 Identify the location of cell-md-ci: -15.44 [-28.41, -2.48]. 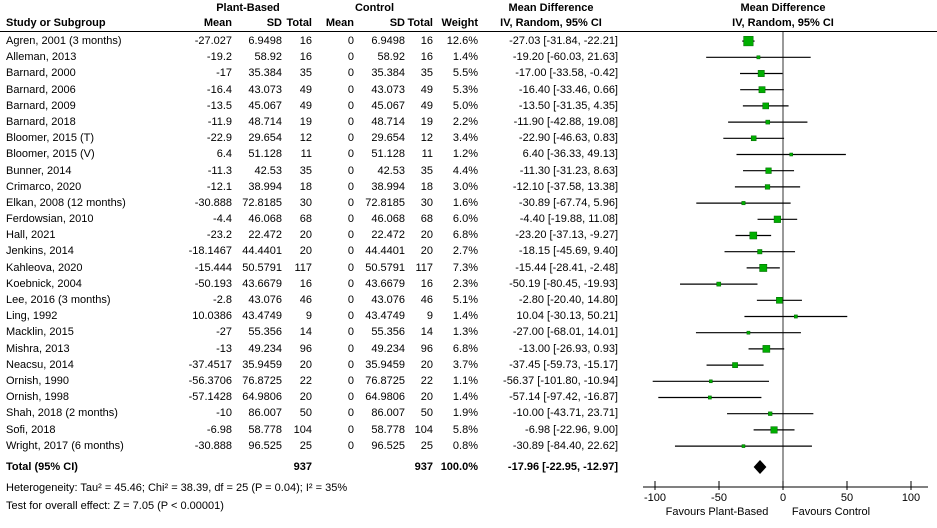
(566, 267).